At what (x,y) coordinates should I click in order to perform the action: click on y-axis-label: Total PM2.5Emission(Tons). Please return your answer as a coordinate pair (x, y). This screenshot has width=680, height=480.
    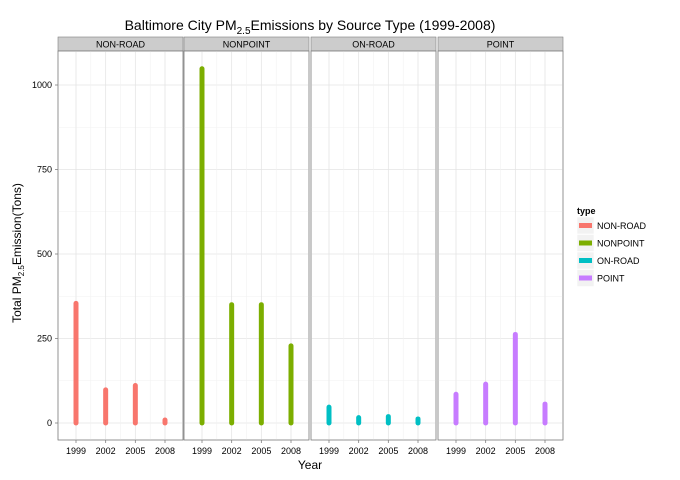
    Looking at the image, I should click on (18, 253).